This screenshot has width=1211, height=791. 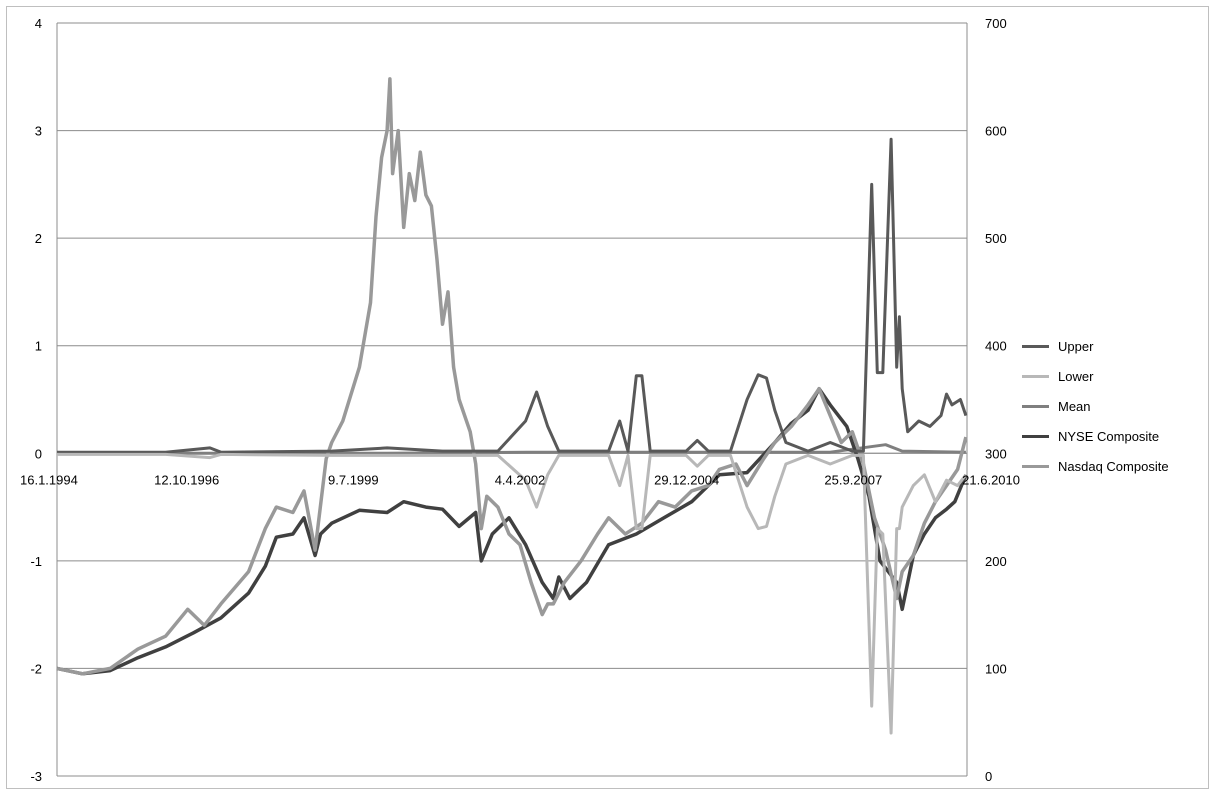 I want to click on legend-label: Lower, so click(x=1076, y=376).